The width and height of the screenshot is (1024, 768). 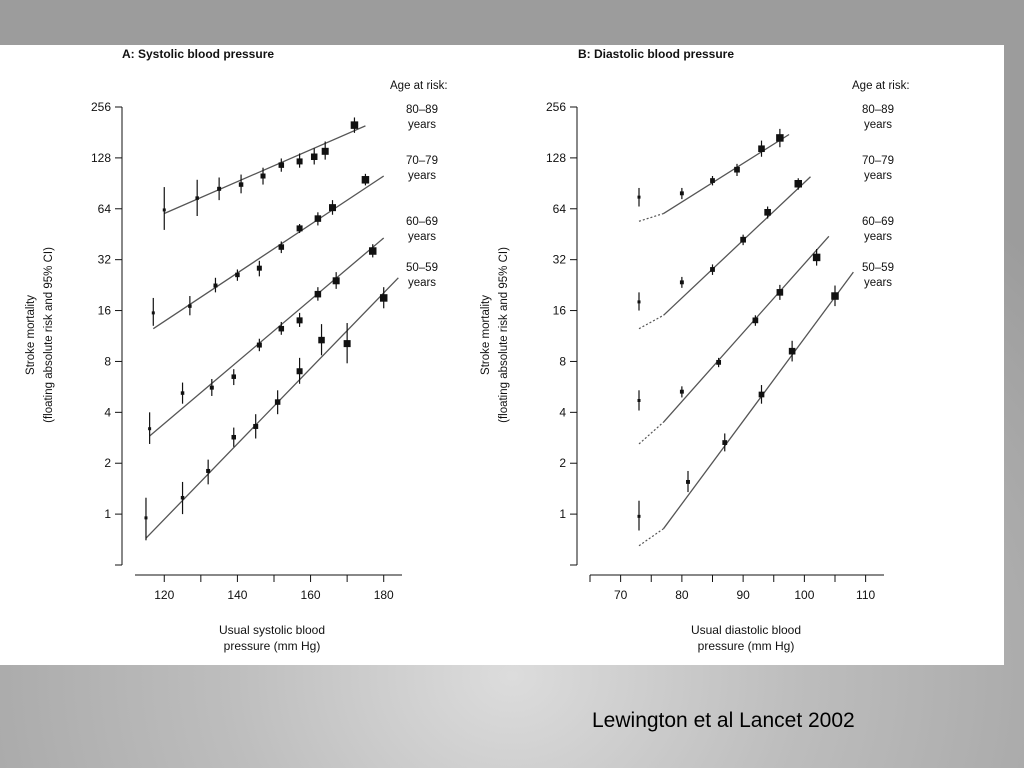 I want to click on chart1-y-tick-label: 1, so click(x=562, y=514).